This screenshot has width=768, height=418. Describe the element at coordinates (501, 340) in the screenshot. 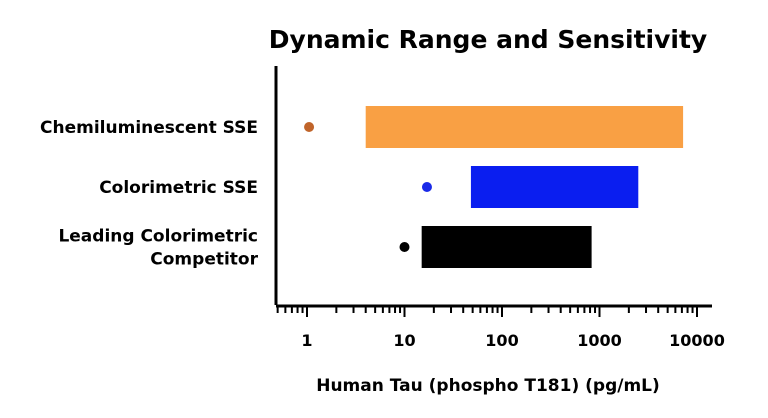

I see `x-tick-label: 100` at that location.